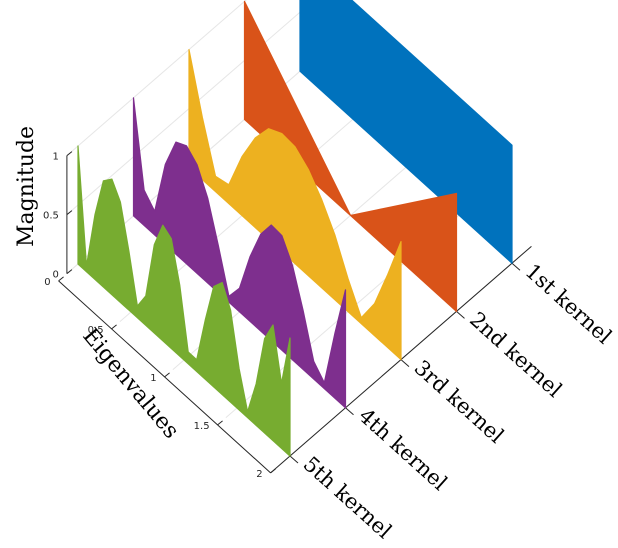  What do you see at coordinates (569, 304) in the screenshot?
I see `kernel-label: 1st kernel` at bounding box center [569, 304].